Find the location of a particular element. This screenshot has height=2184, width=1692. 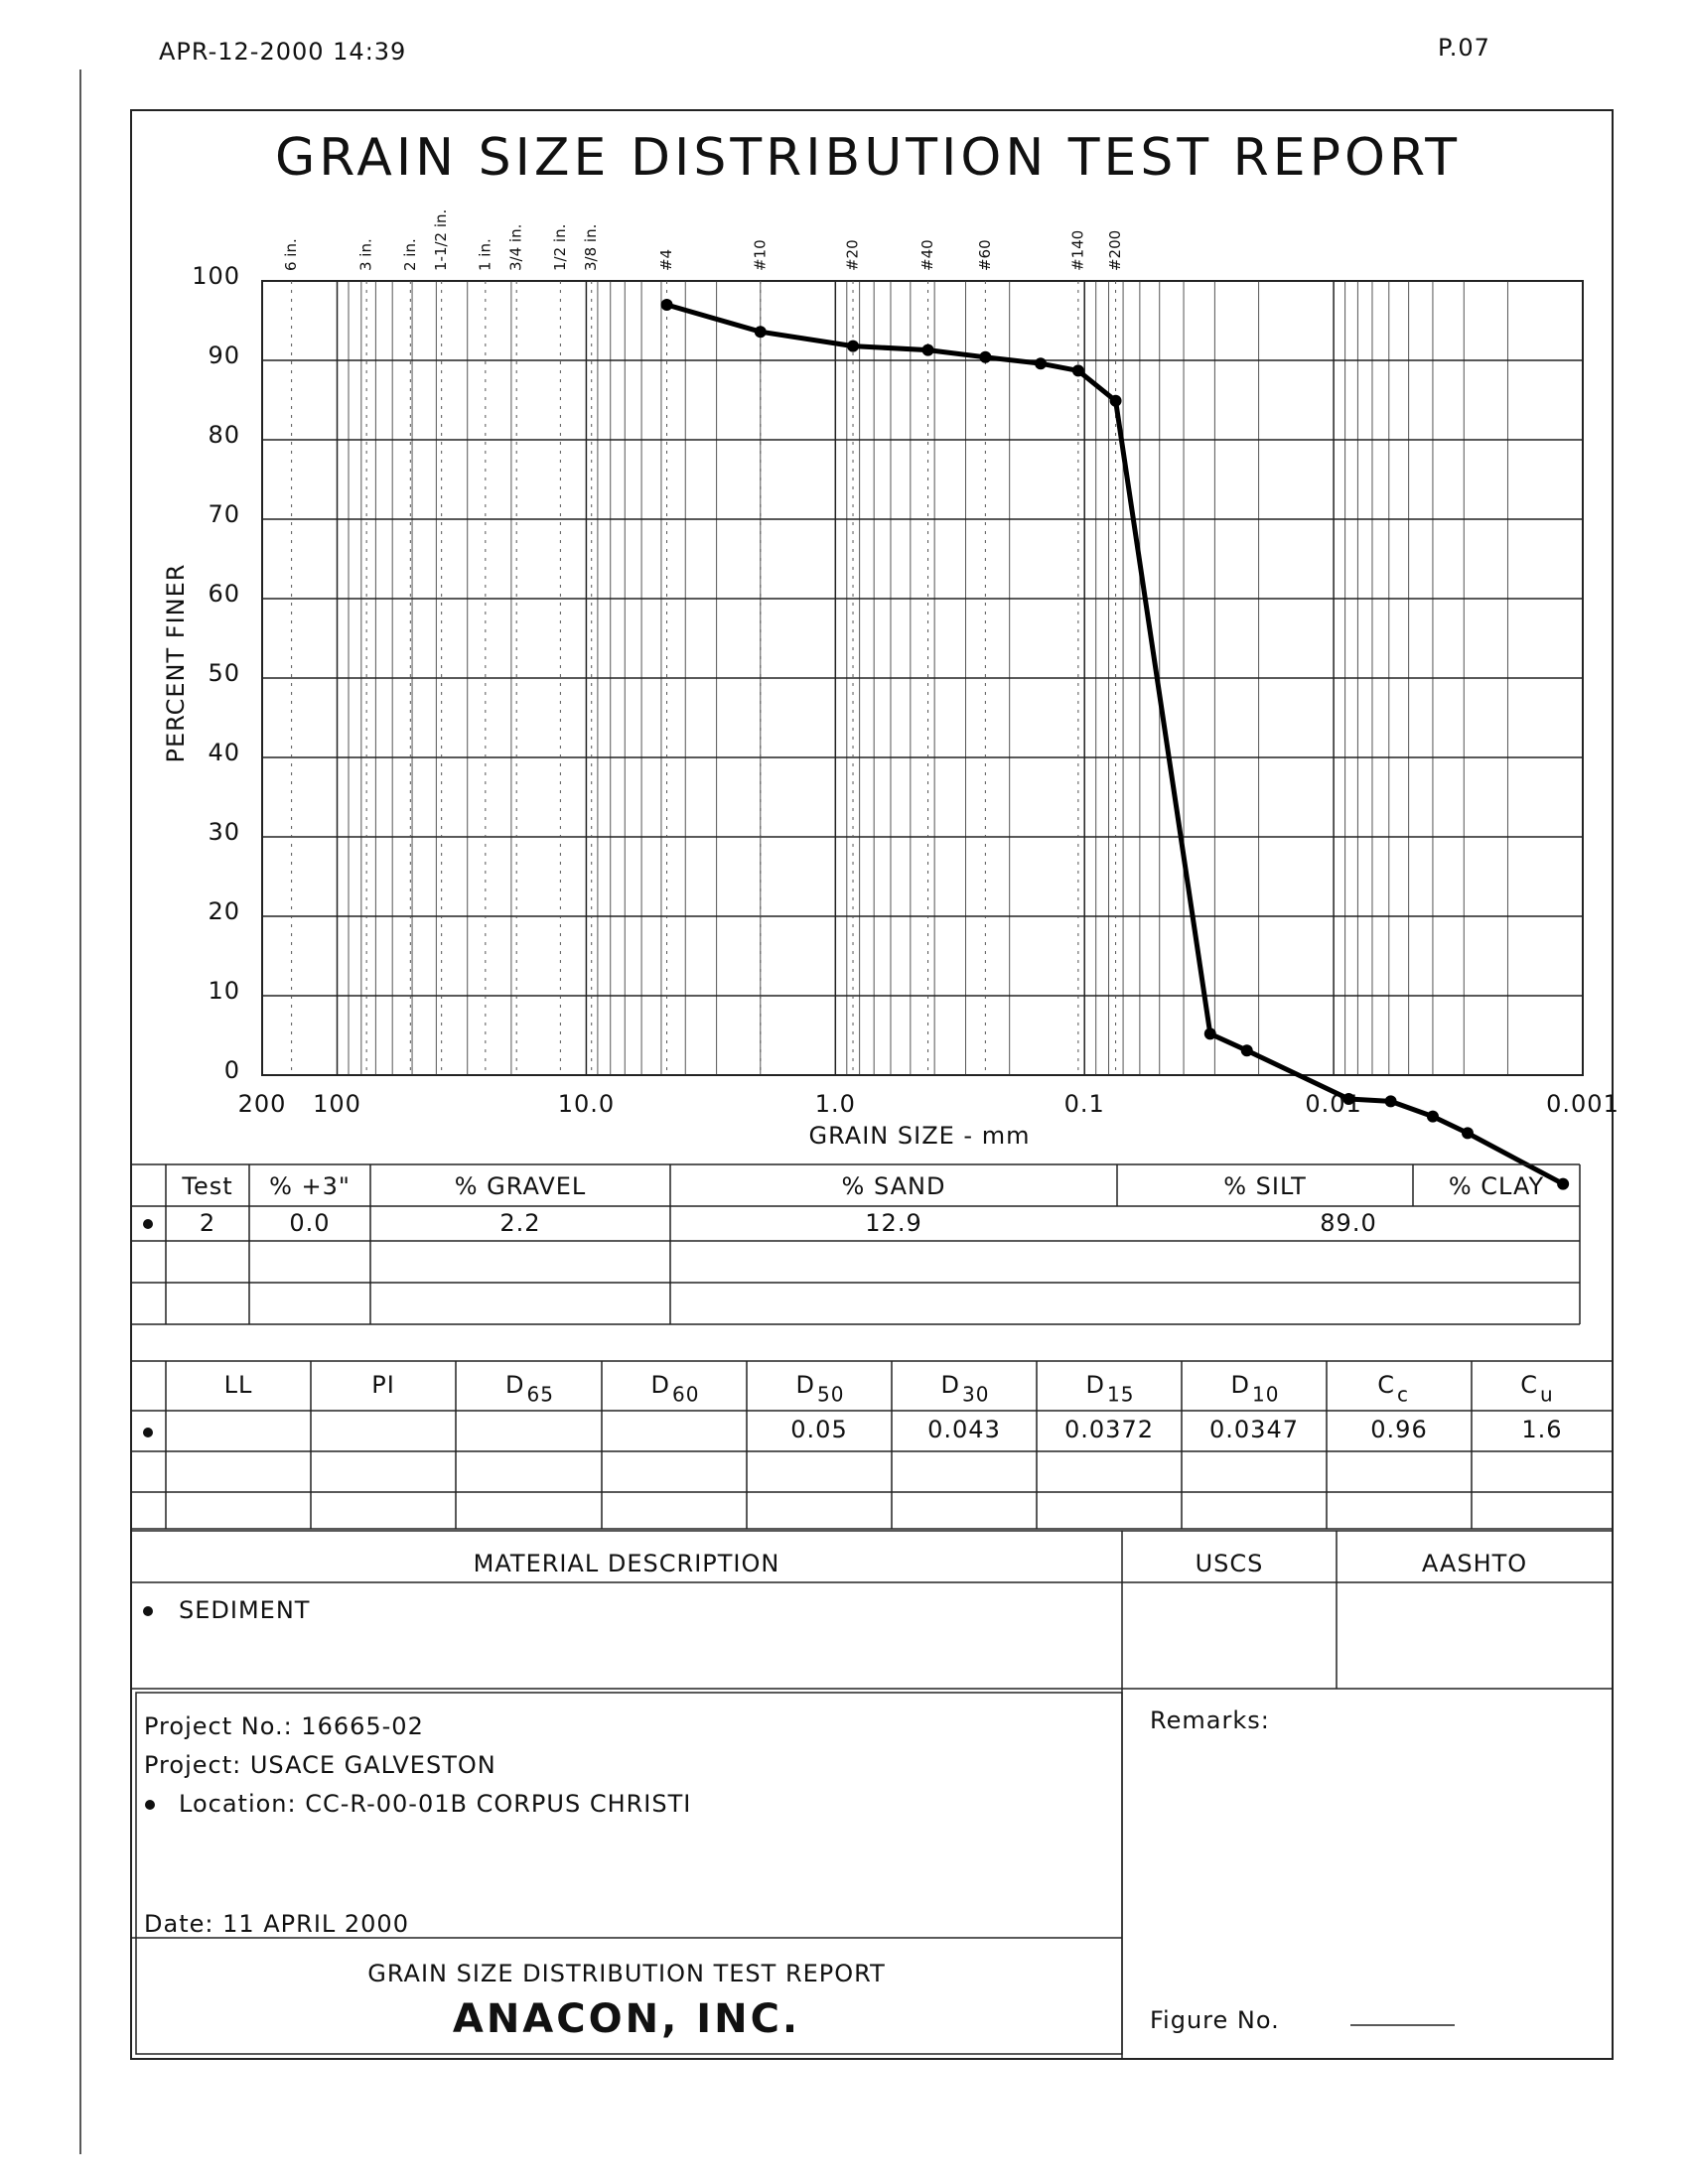

y-tick-label: 50 is located at coordinates (224, 673).